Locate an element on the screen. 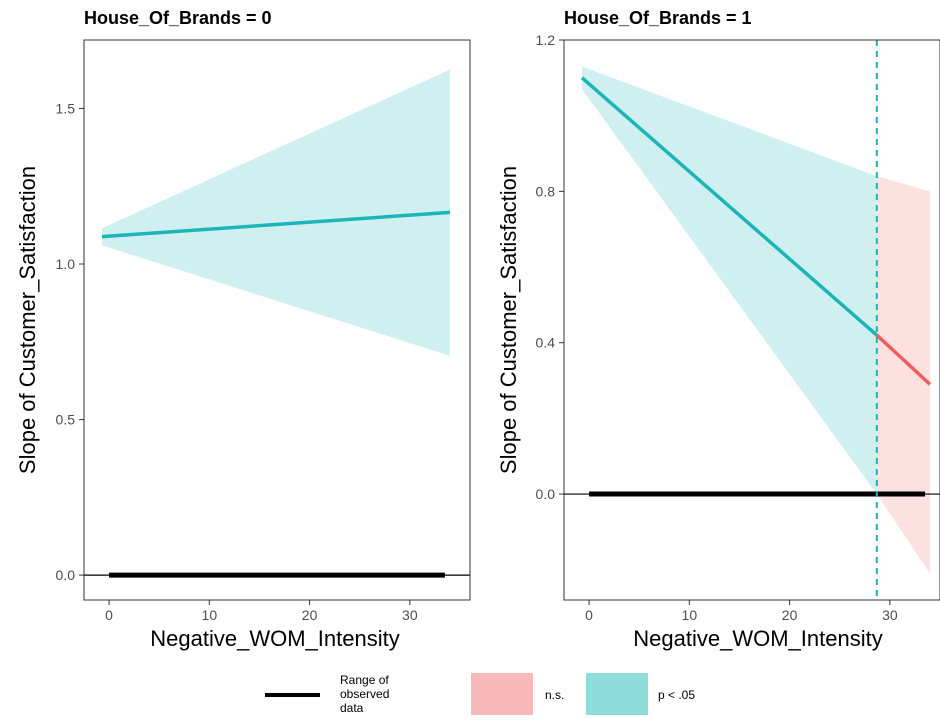  legend-label-ns: n.s. is located at coordinates (554, 695).